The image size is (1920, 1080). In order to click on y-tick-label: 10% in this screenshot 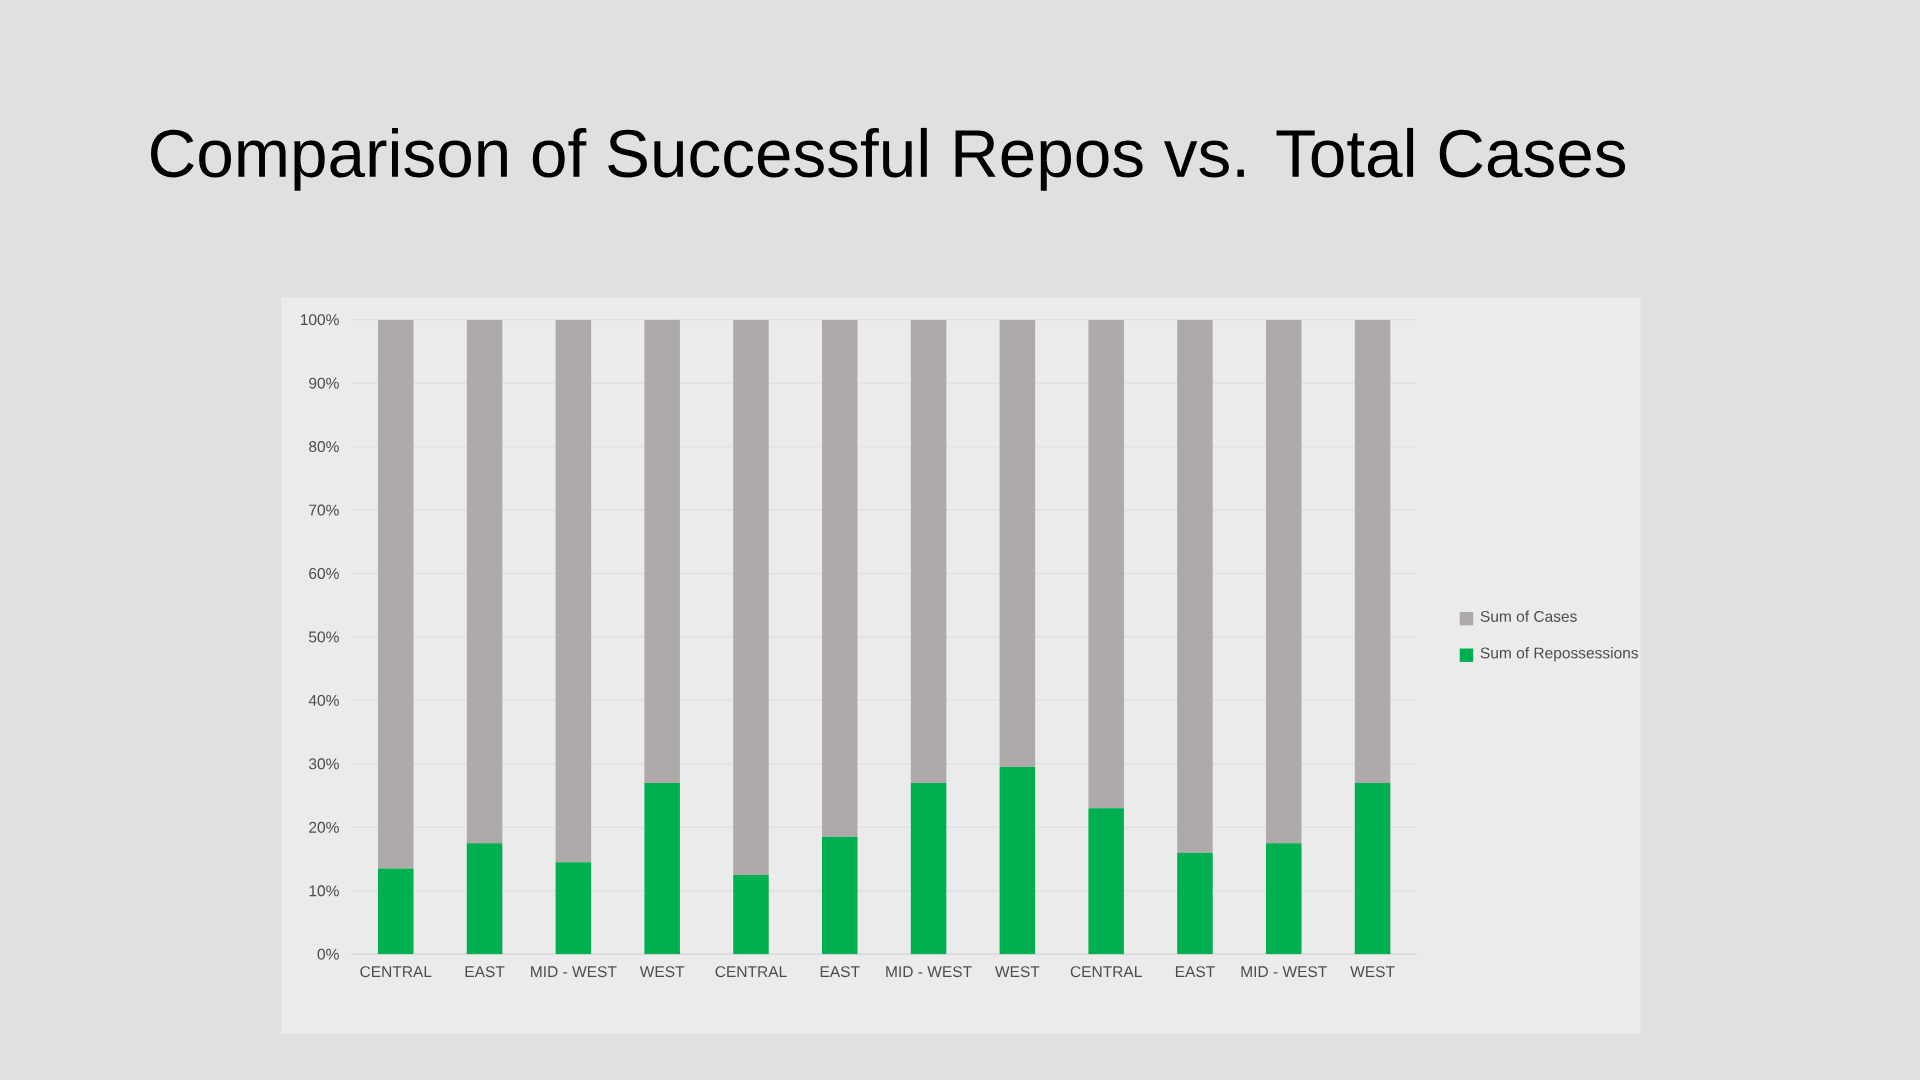, I will do `click(324, 891)`.